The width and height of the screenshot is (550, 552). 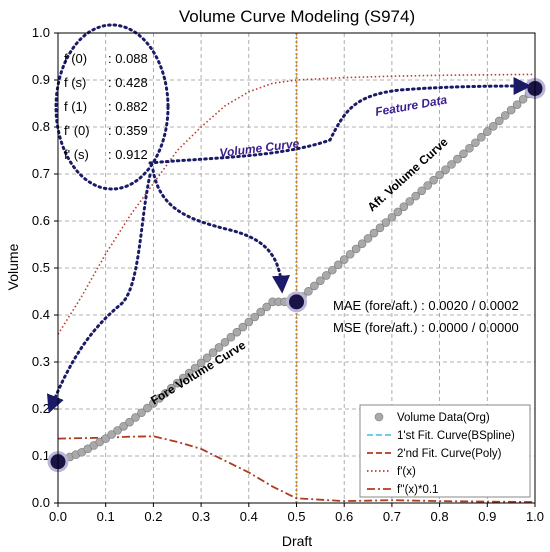 What do you see at coordinates (77, 130) in the screenshot?
I see `feature-label: f' (0)` at bounding box center [77, 130].